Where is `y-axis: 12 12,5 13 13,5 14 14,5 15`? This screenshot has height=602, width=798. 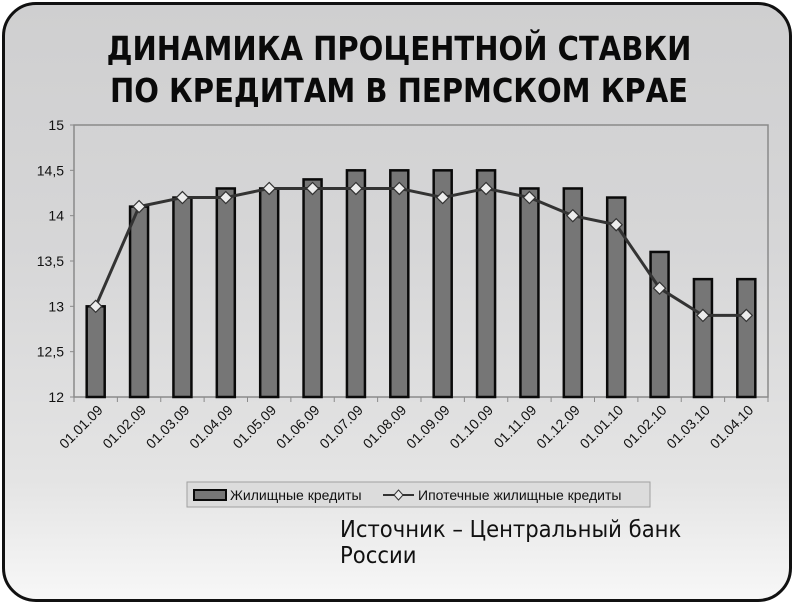 y-axis: 12 12,5 13 13,5 14 14,5 15 is located at coordinates (55, 261).